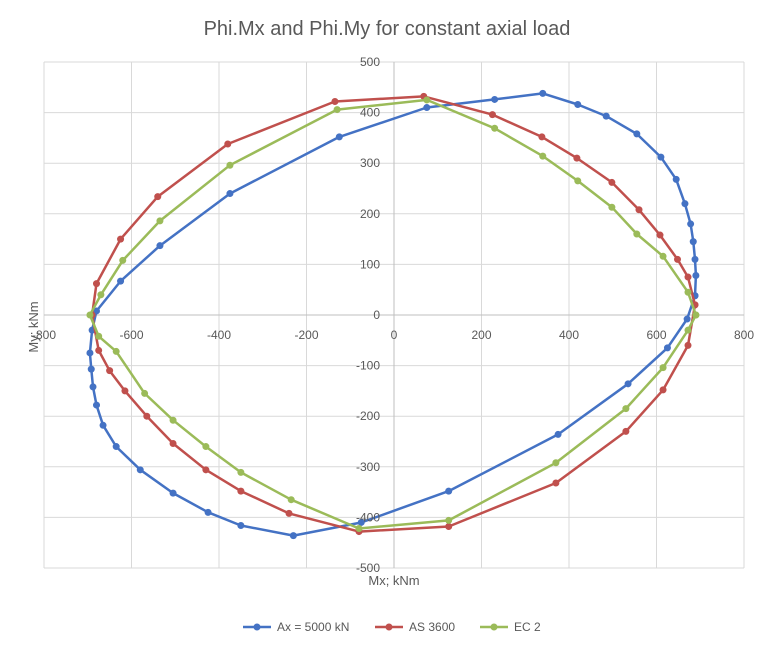  Describe the element at coordinates (368, 416) in the screenshot. I see `y-tick-label: -200` at that location.